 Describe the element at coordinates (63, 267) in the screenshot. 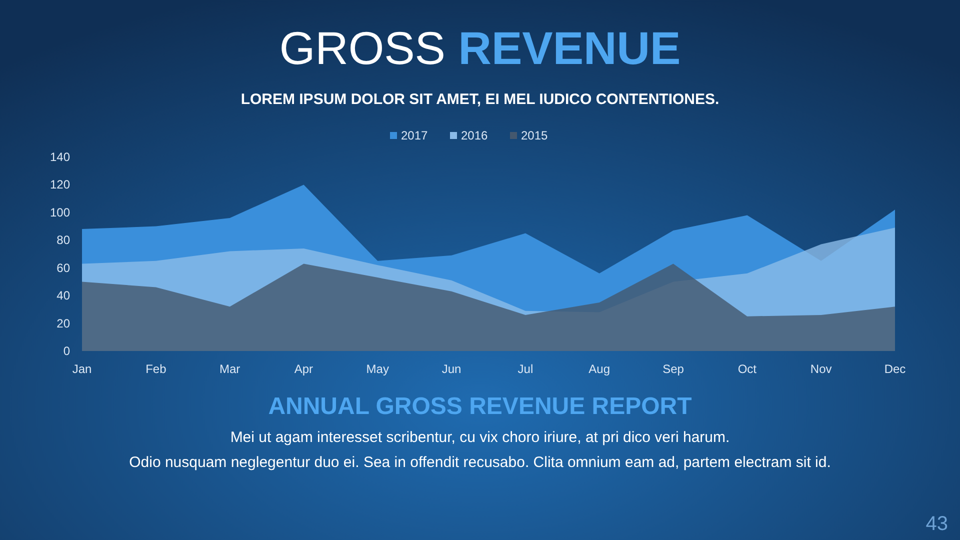

I see `y-tick-label: 60` at that location.